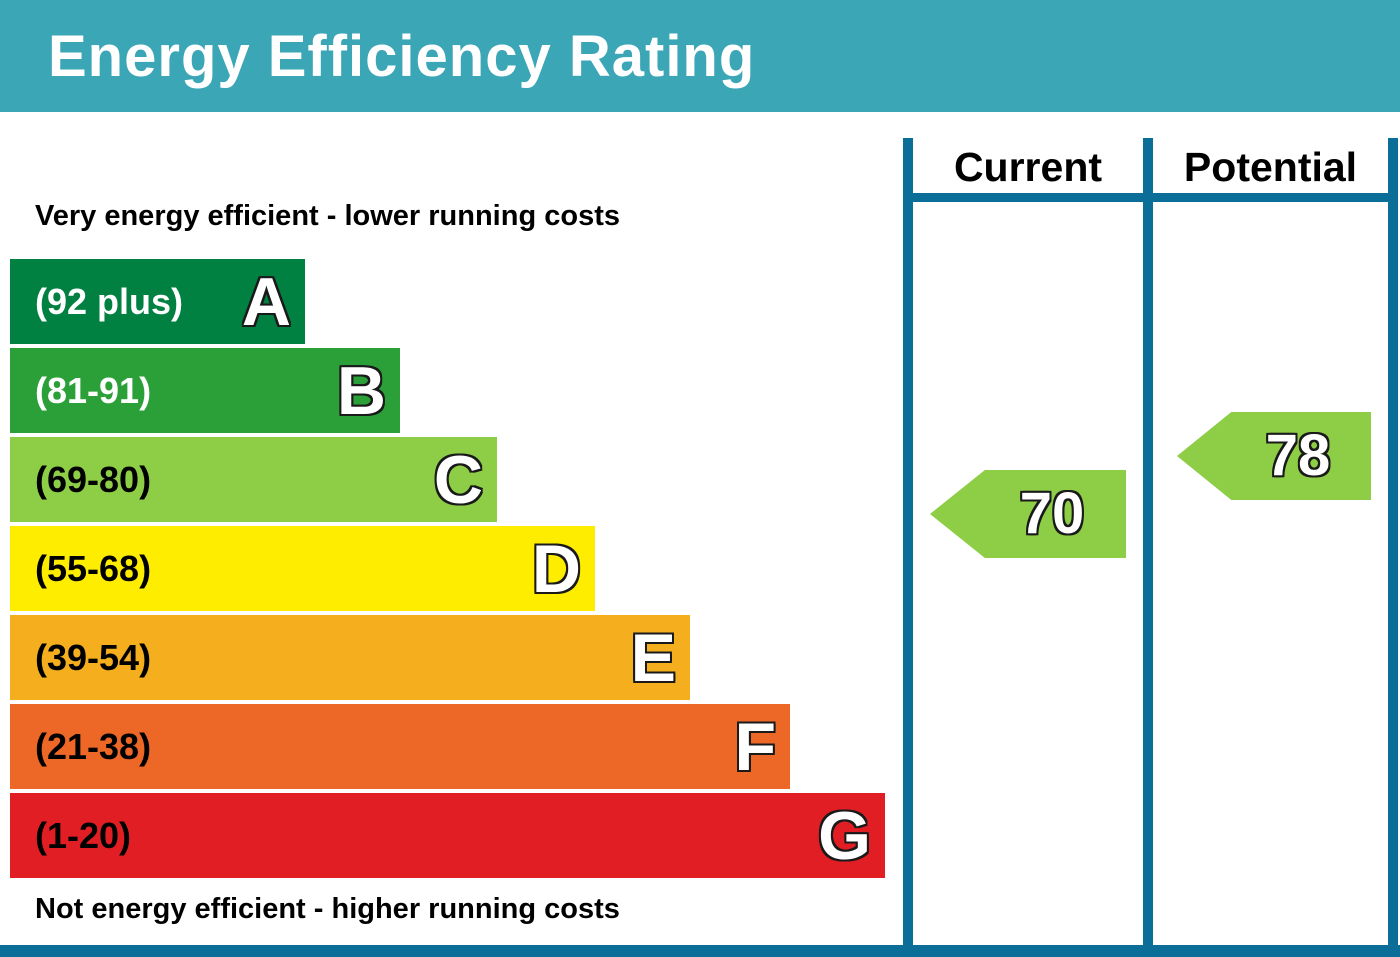 The image size is (1400, 957). I want to click on band-e-letter: E, so click(653, 657).